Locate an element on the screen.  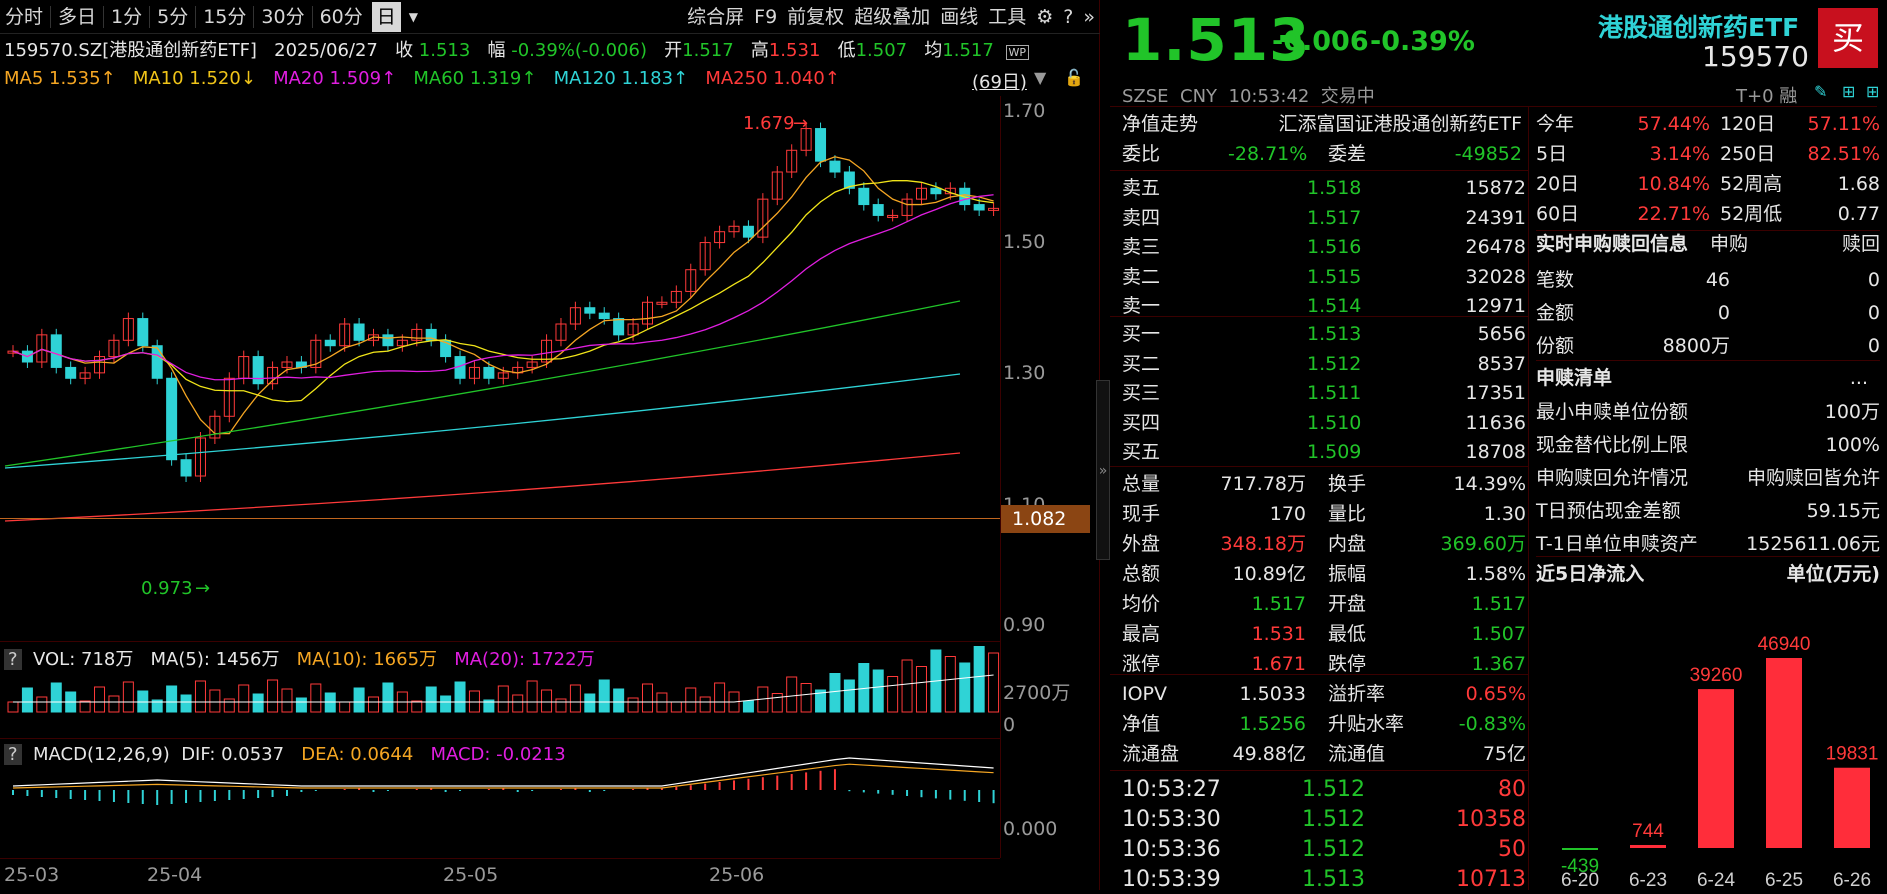
gear-icon: ⚙ is located at coordinates (1045, 16).